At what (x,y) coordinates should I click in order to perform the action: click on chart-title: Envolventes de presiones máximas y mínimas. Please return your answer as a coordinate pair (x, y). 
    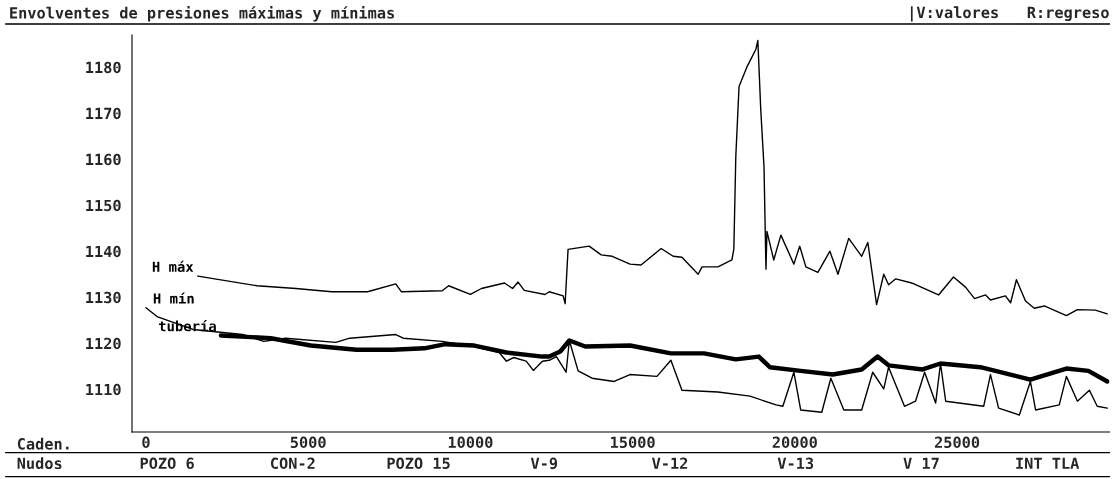
    Looking at the image, I should click on (202, 13).